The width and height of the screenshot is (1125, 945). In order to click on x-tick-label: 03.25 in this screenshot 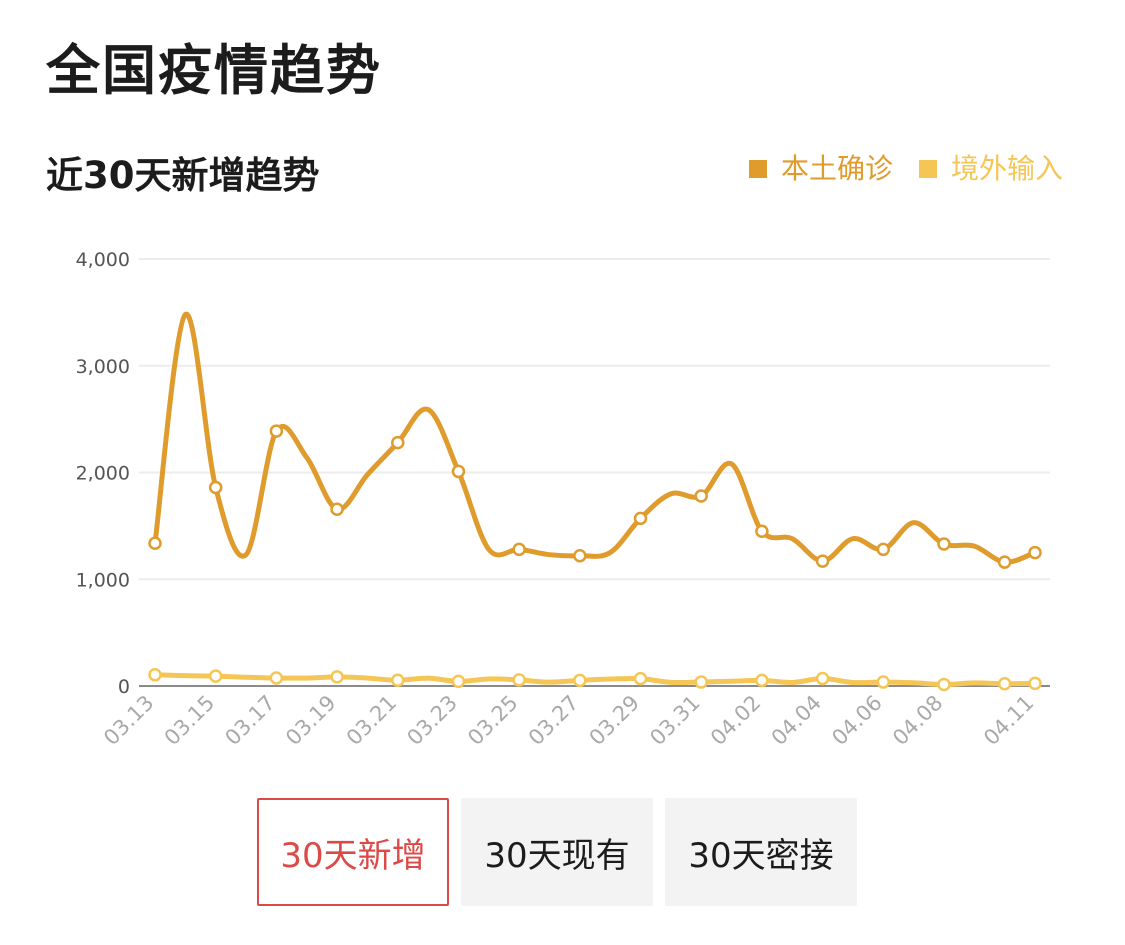, I will do `click(492, 720)`.